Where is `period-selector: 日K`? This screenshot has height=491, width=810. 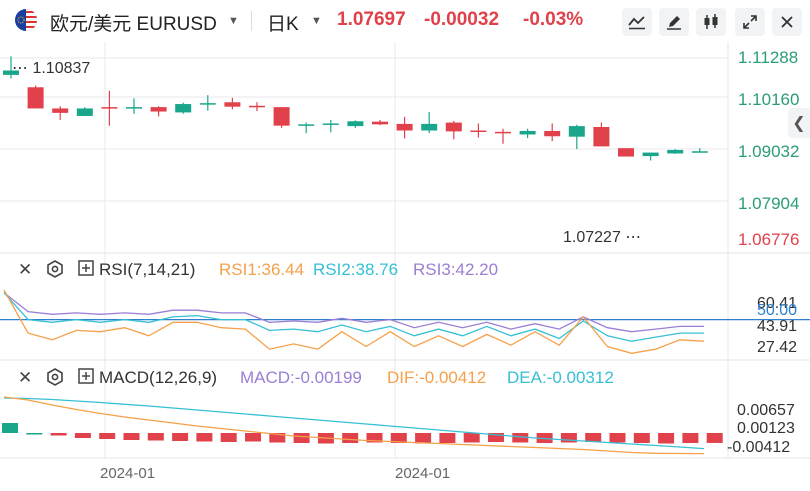 period-selector: 日K is located at coordinates (283, 24).